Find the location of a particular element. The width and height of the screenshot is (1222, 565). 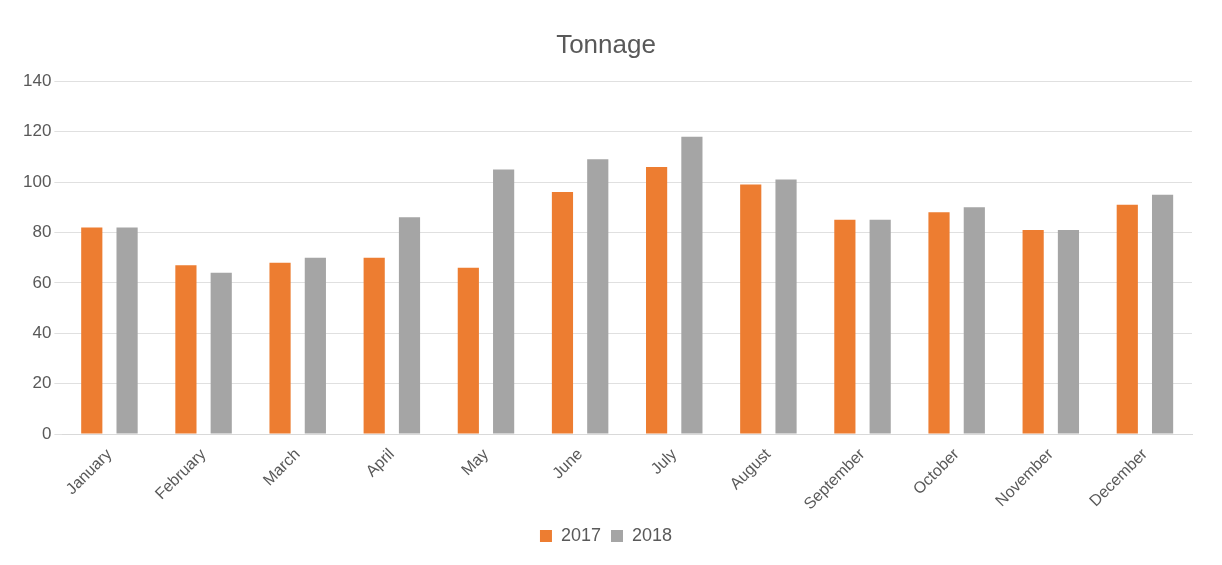

y-tick-label: 0 is located at coordinates (46, 433).